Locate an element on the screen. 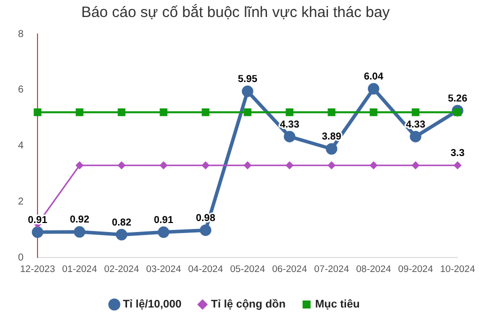 Image resolution: width=481 pixels, height=320 pixels. x-tick-label: 10-2024 is located at coordinates (458, 269).